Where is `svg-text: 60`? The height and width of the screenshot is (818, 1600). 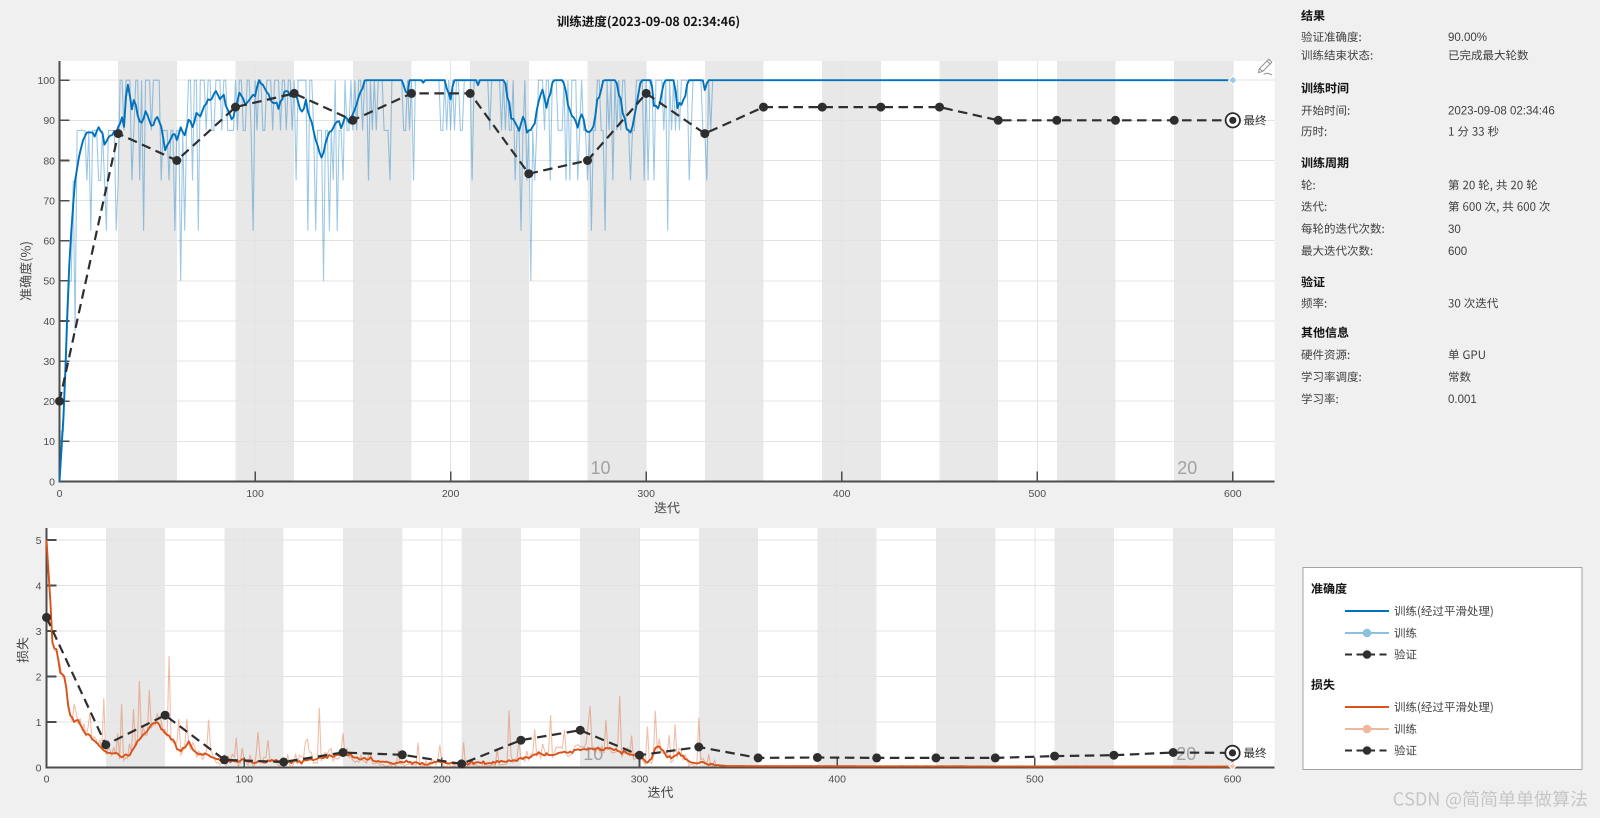 svg-text: 60 is located at coordinates (49, 242).